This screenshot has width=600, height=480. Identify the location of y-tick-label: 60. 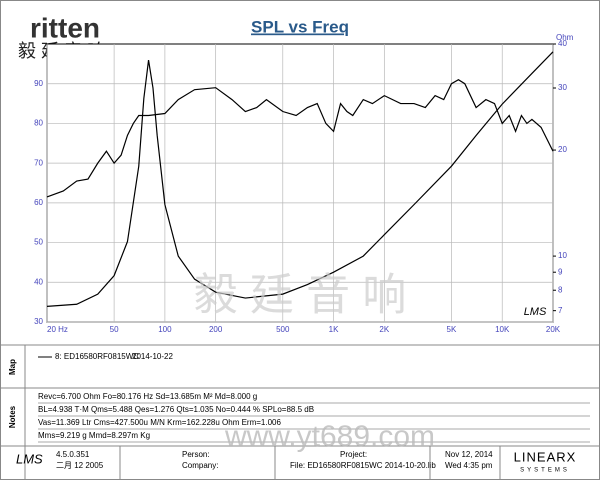
(38, 202).